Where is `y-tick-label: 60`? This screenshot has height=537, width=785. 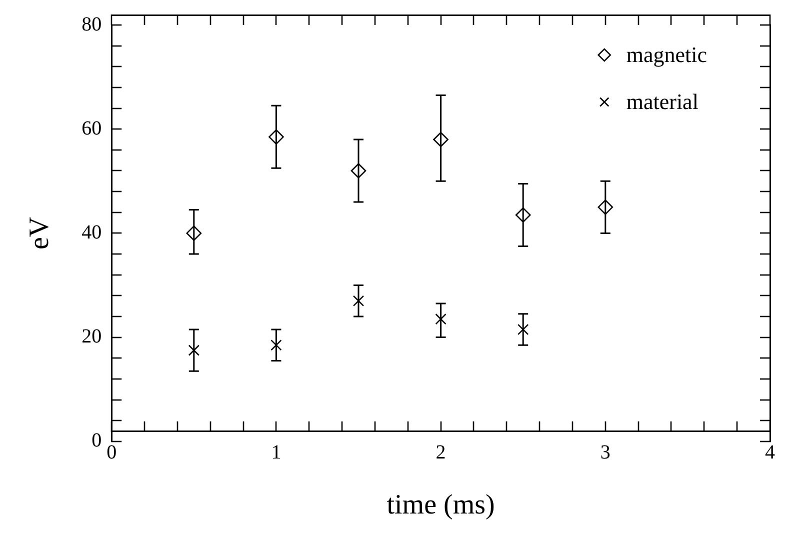 y-tick-label: 60 is located at coordinates (92, 128).